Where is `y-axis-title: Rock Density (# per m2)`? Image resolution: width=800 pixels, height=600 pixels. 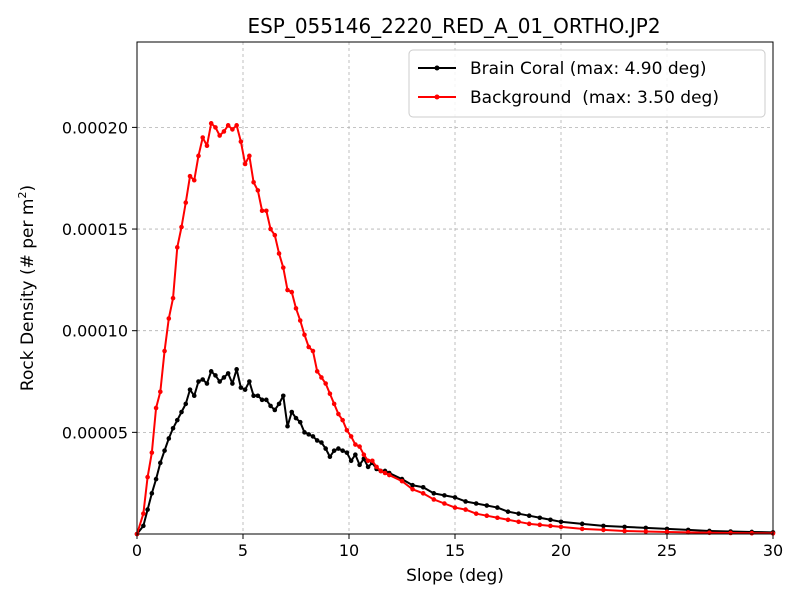 y-axis-title: Rock Density (# per m2) is located at coordinates (27, 288).